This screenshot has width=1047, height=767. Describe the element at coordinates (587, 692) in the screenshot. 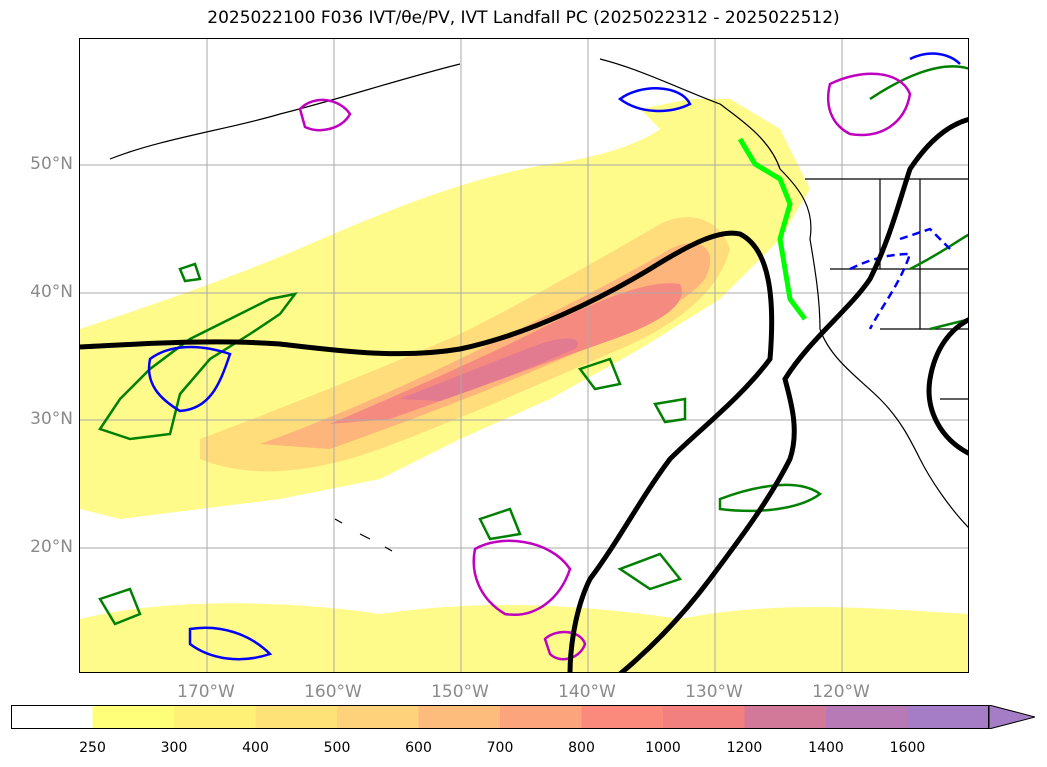

I see `lon-label-140w: 140°W` at that location.